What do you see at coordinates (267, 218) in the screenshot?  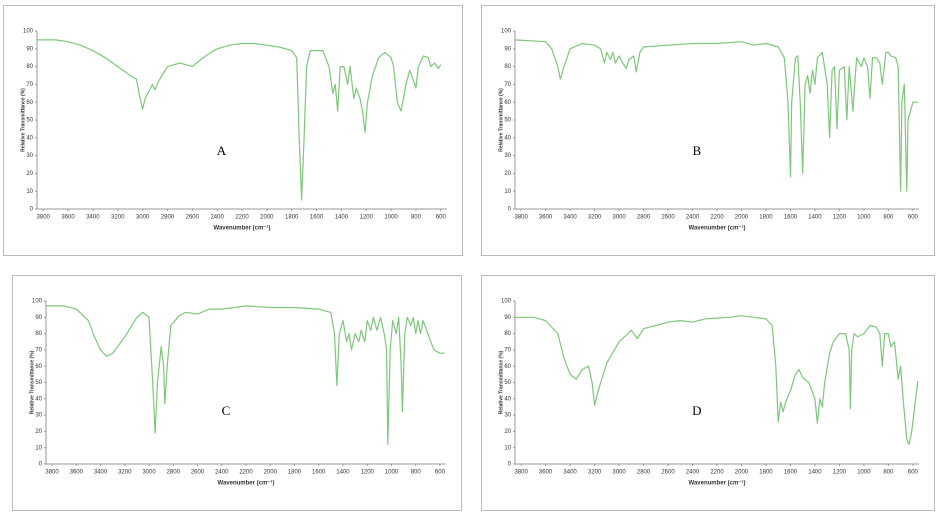 I see `x-tick-label: 2000` at bounding box center [267, 218].